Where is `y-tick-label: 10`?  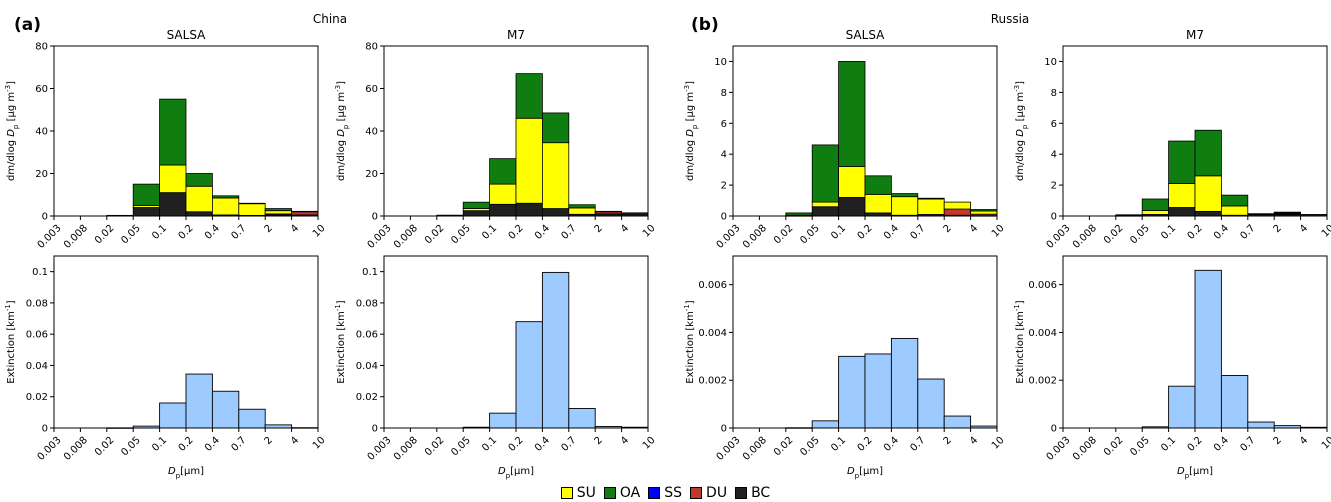 y-tick-label: 10 is located at coordinates (720, 62).